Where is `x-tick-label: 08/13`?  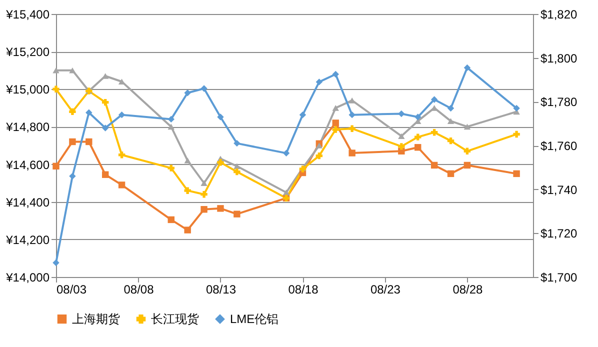
x-tick-label: 08/13 is located at coordinates (221, 289).